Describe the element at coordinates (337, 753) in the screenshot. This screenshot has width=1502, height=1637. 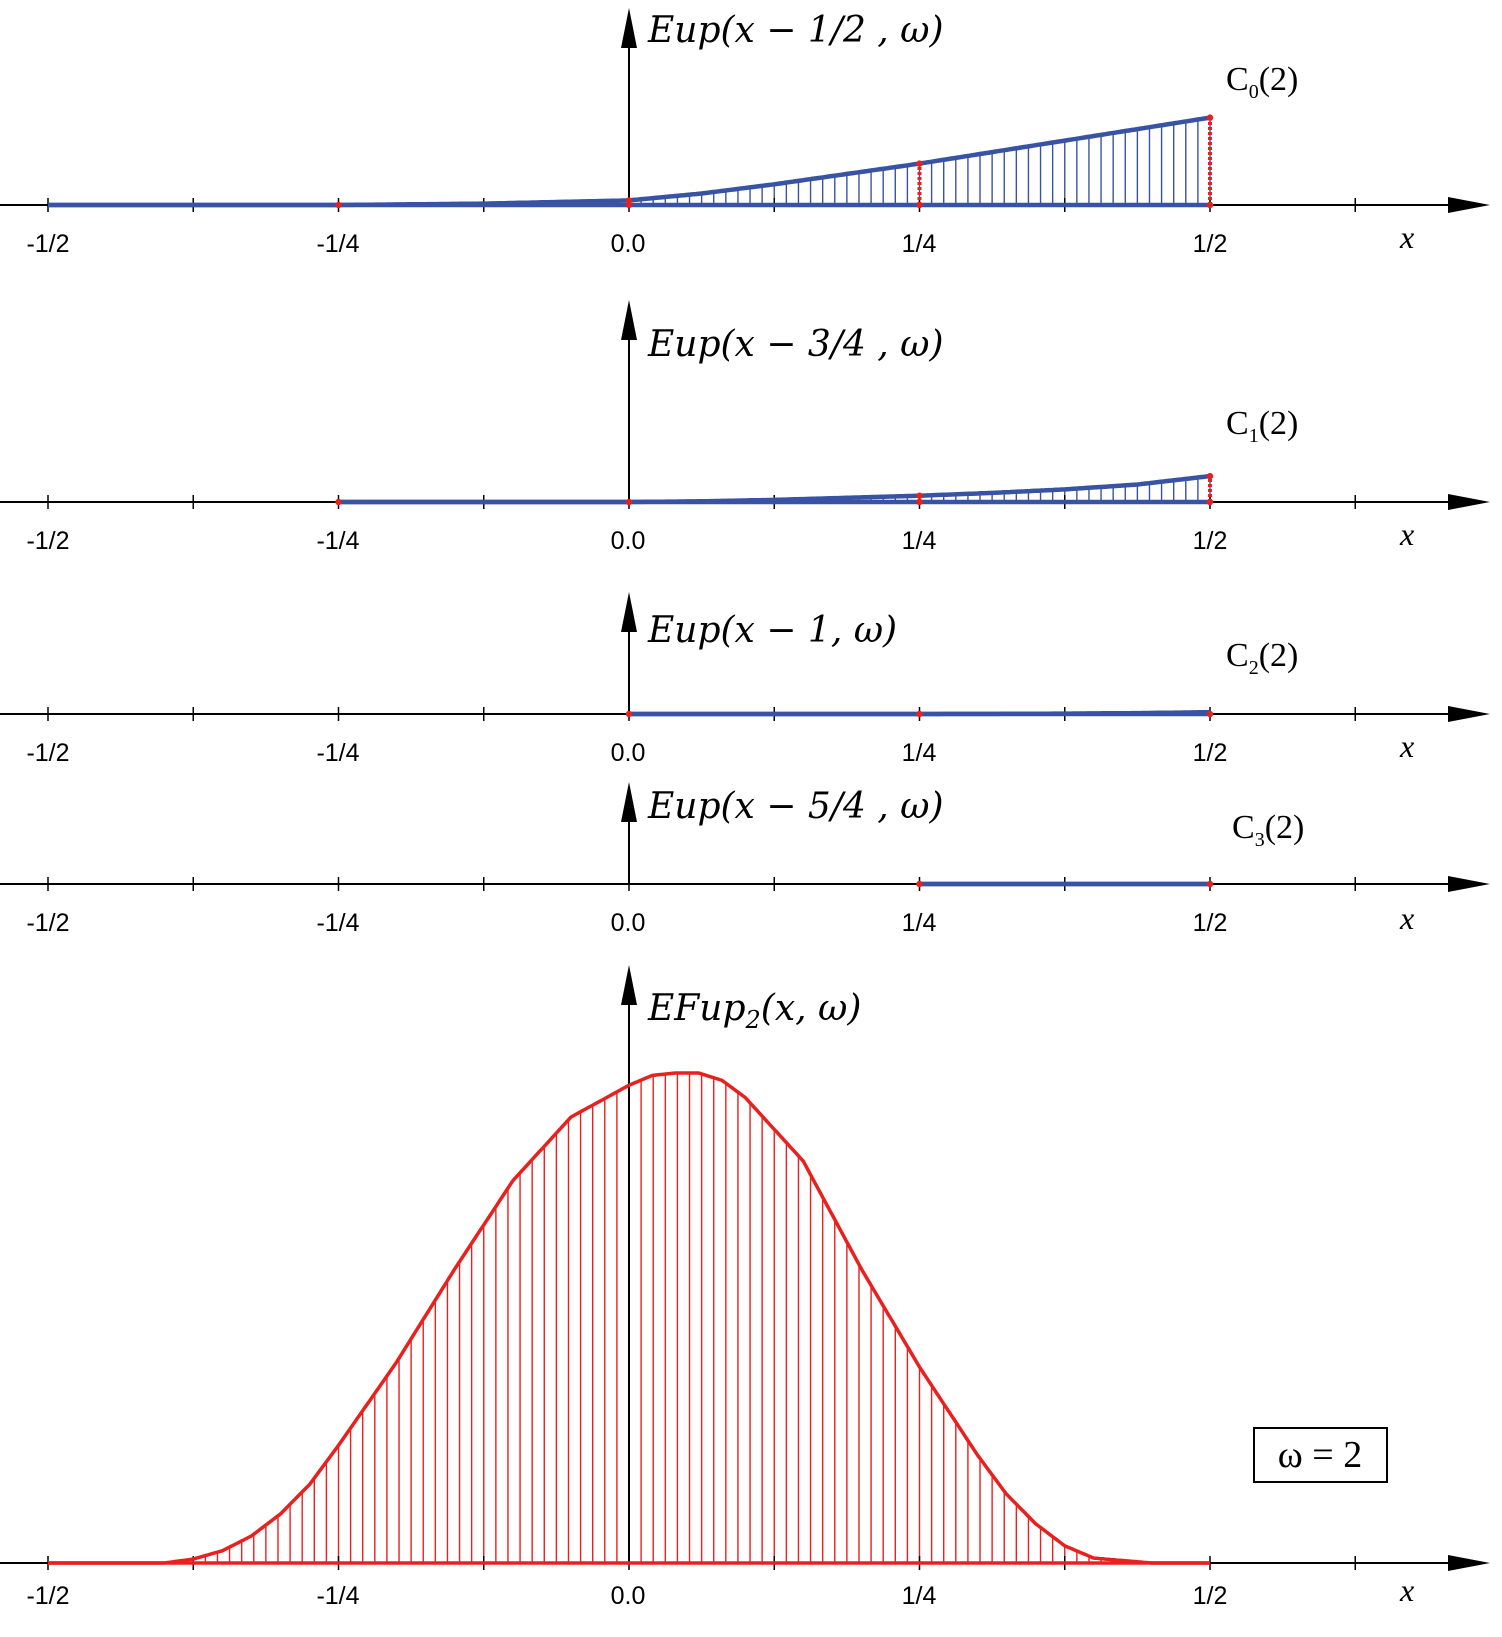
I see `panel-2-tick-label: -1/4` at that location.